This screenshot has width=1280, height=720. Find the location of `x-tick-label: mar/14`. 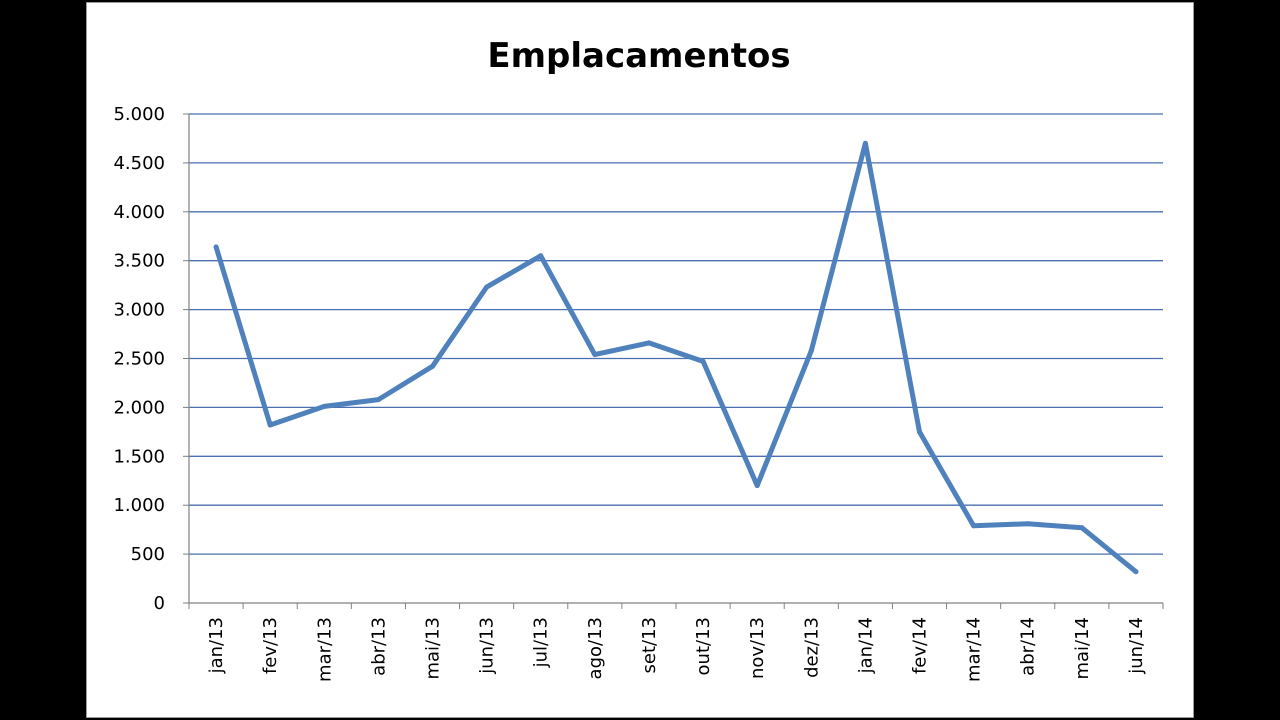

x-tick-label: mar/14 is located at coordinates (974, 649).